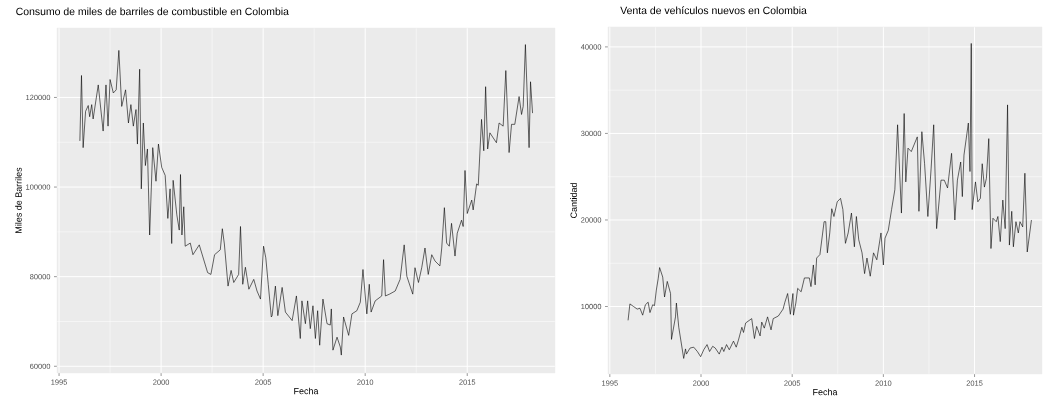 This screenshot has height=402, width=1046. Describe the element at coordinates (18, 200) in the screenshot. I see `y-axis-title: Miles de Barriles` at that location.